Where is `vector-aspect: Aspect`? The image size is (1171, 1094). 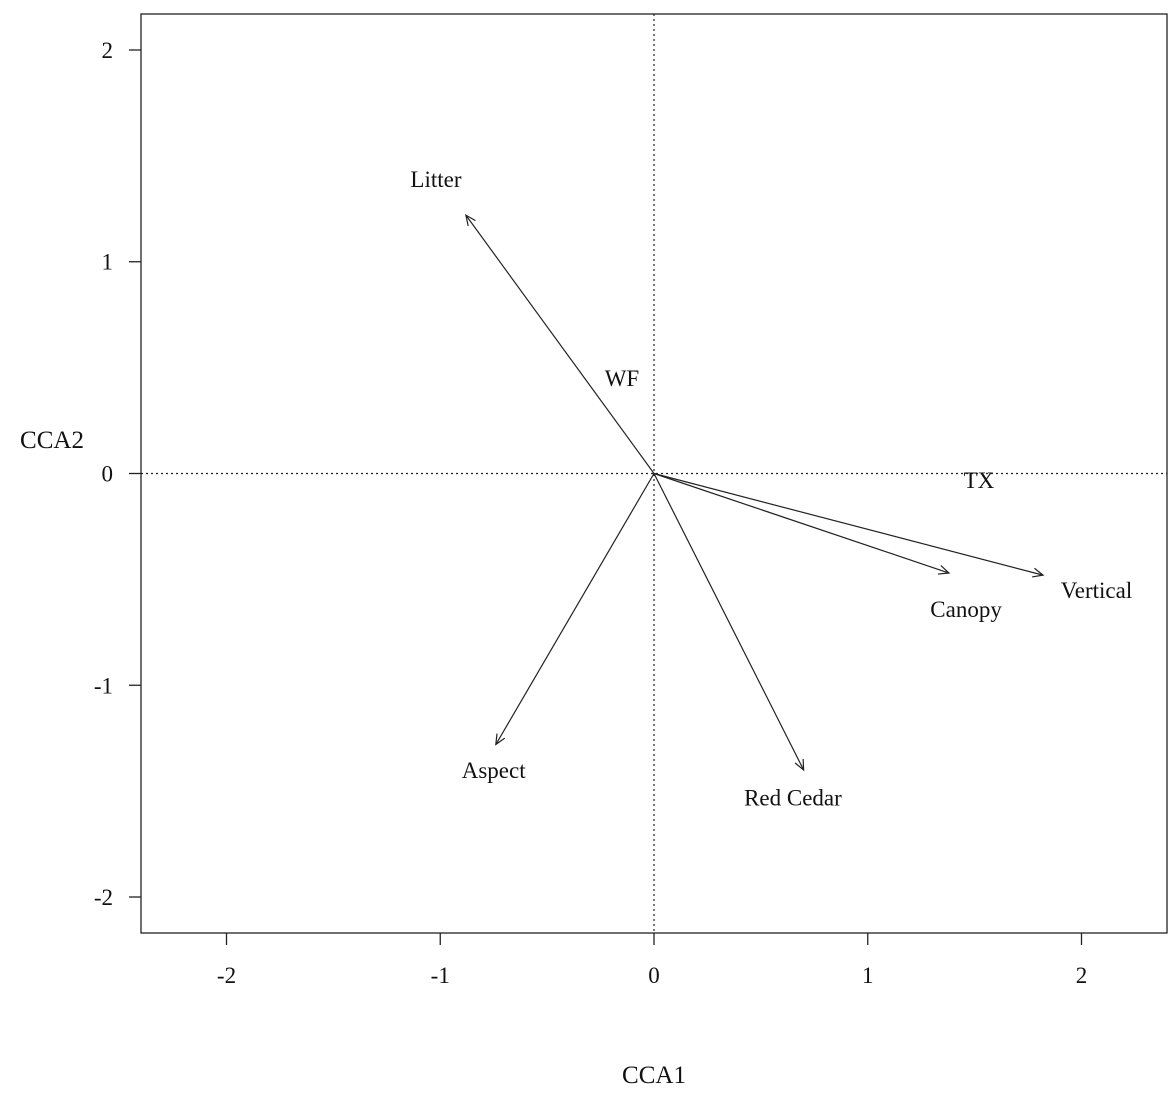
vector-aspect: Aspect is located at coordinates (558, 628).